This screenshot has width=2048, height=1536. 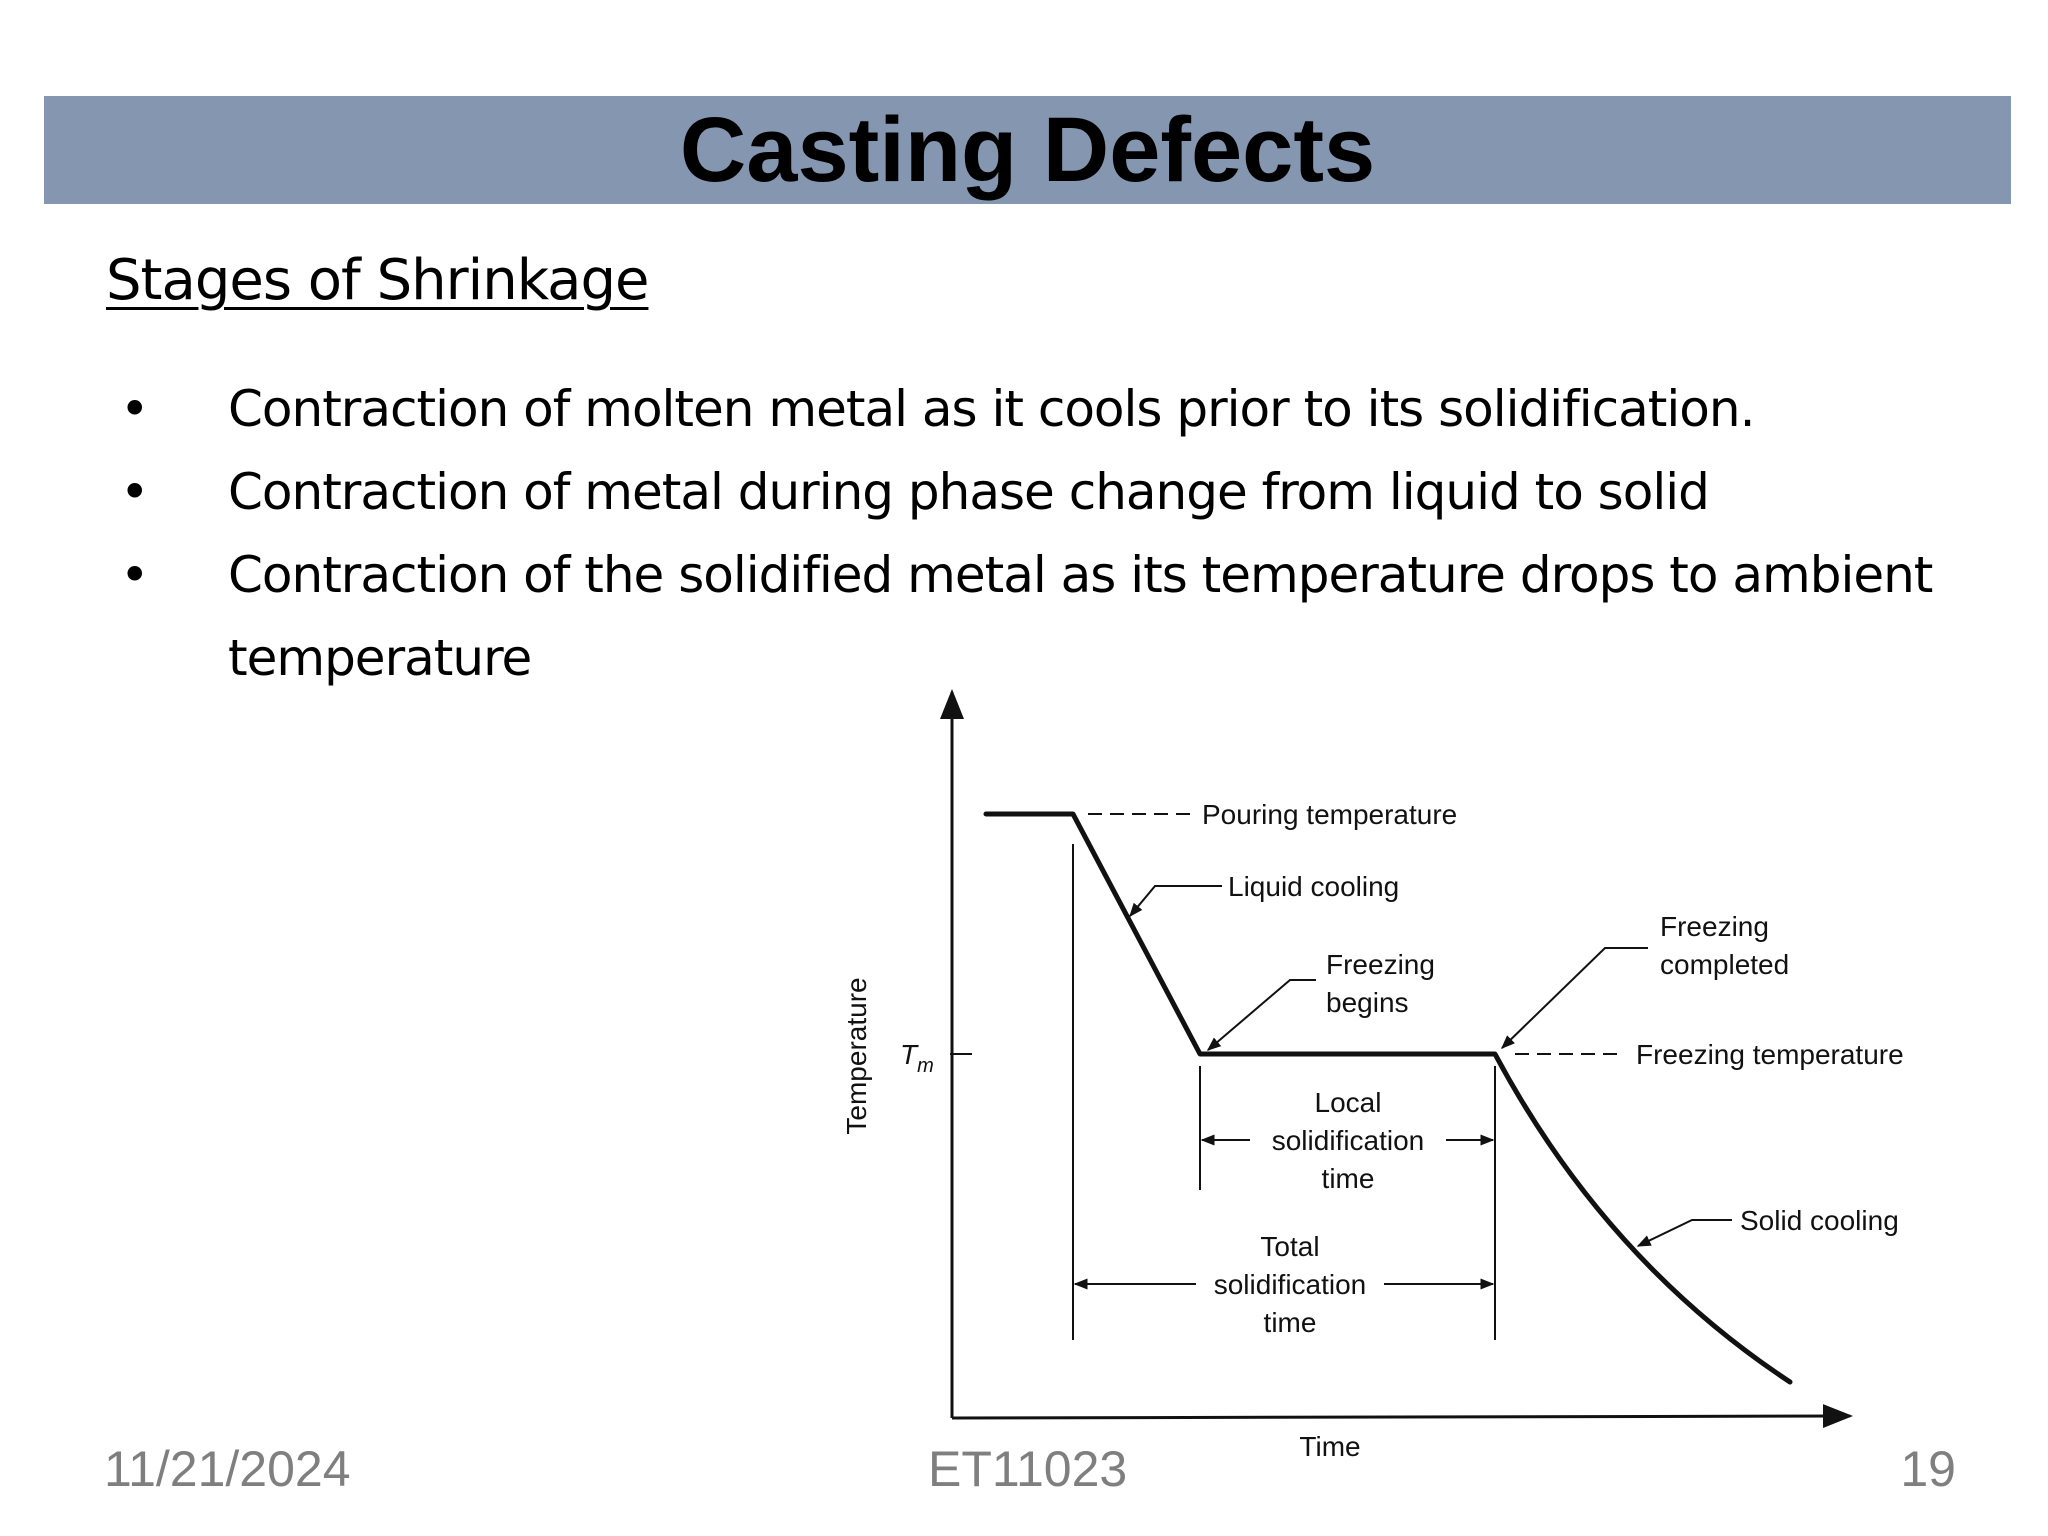 I want to click on pouring-temperature-label: Pouring temperature, so click(x=1329, y=814).